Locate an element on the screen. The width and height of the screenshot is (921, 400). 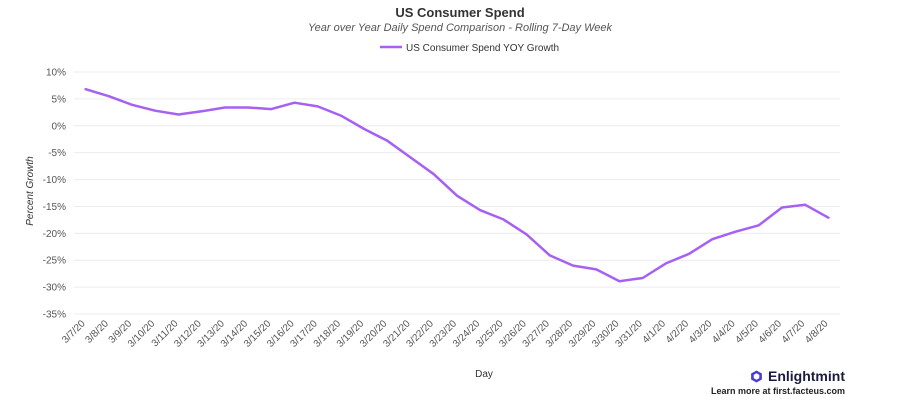
x-tick-label: 3/8/20 is located at coordinates (97, 332).